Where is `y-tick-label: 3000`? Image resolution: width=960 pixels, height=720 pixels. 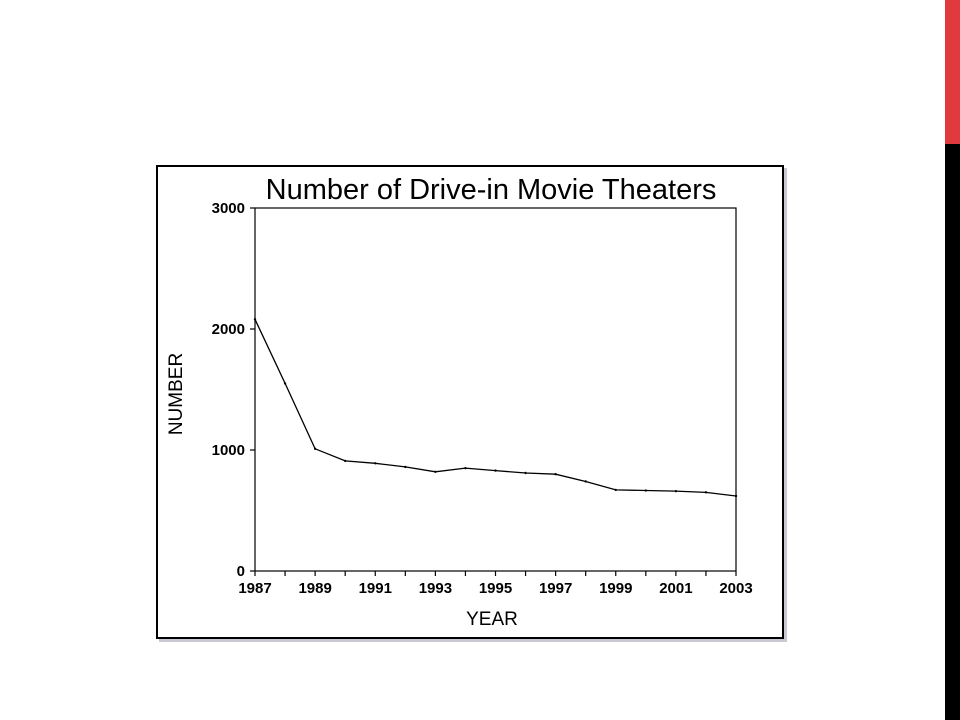
y-tick-label: 3000 is located at coordinates (228, 208).